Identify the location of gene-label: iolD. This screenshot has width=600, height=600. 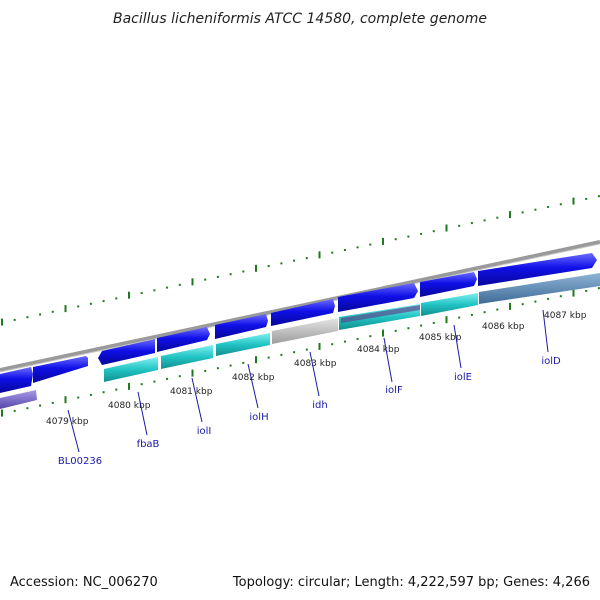
(551, 361).